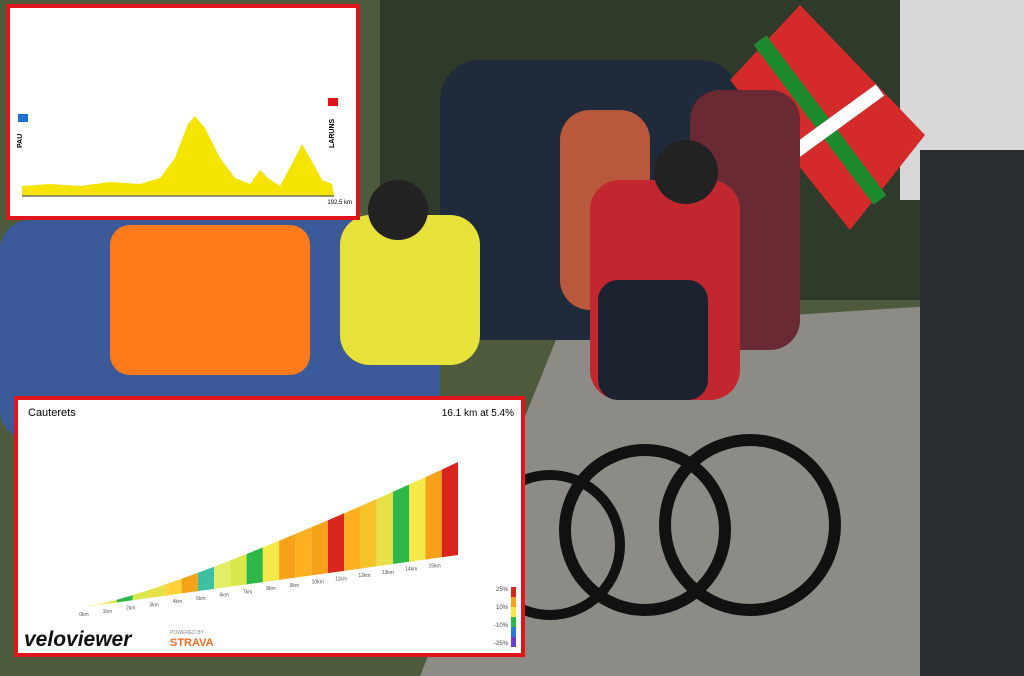 The height and width of the screenshot is (676, 1024). What do you see at coordinates (501, 644) in the screenshot?
I see `legend-label: -25%` at bounding box center [501, 644].